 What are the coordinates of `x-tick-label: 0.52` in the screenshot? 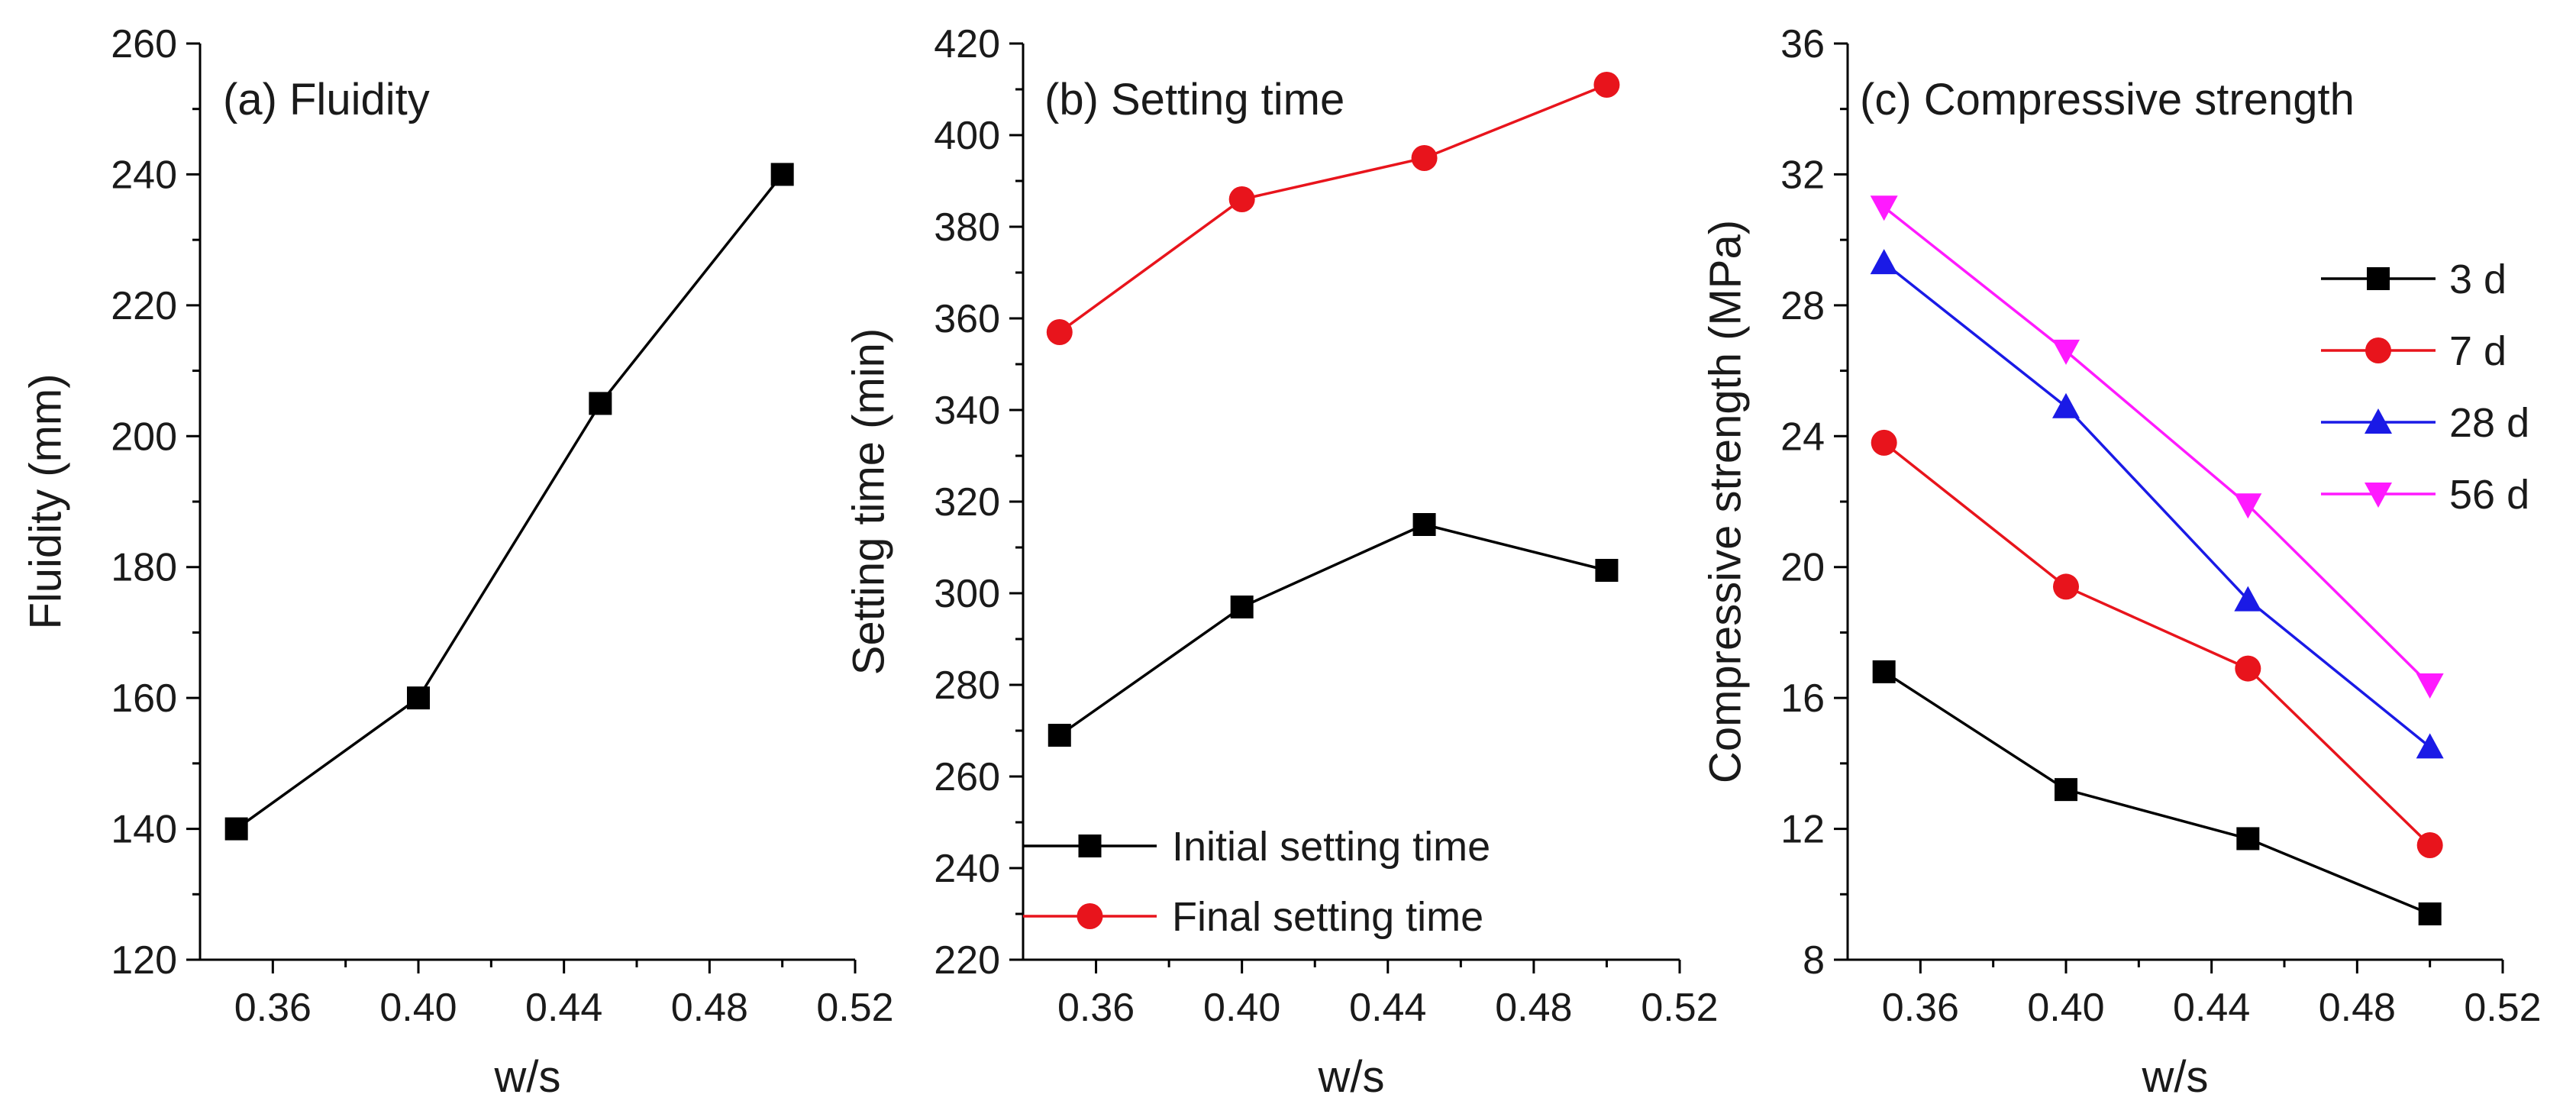 It's located at (854, 1008).